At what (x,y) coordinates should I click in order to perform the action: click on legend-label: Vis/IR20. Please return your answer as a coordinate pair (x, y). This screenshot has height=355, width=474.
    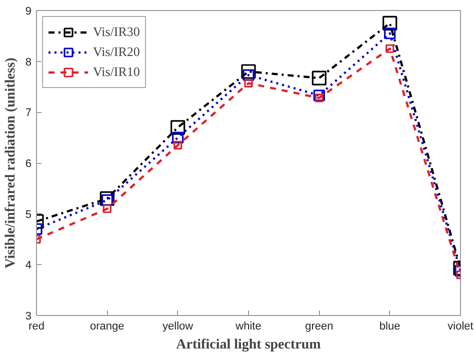
    Looking at the image, I should click on (116, 52).